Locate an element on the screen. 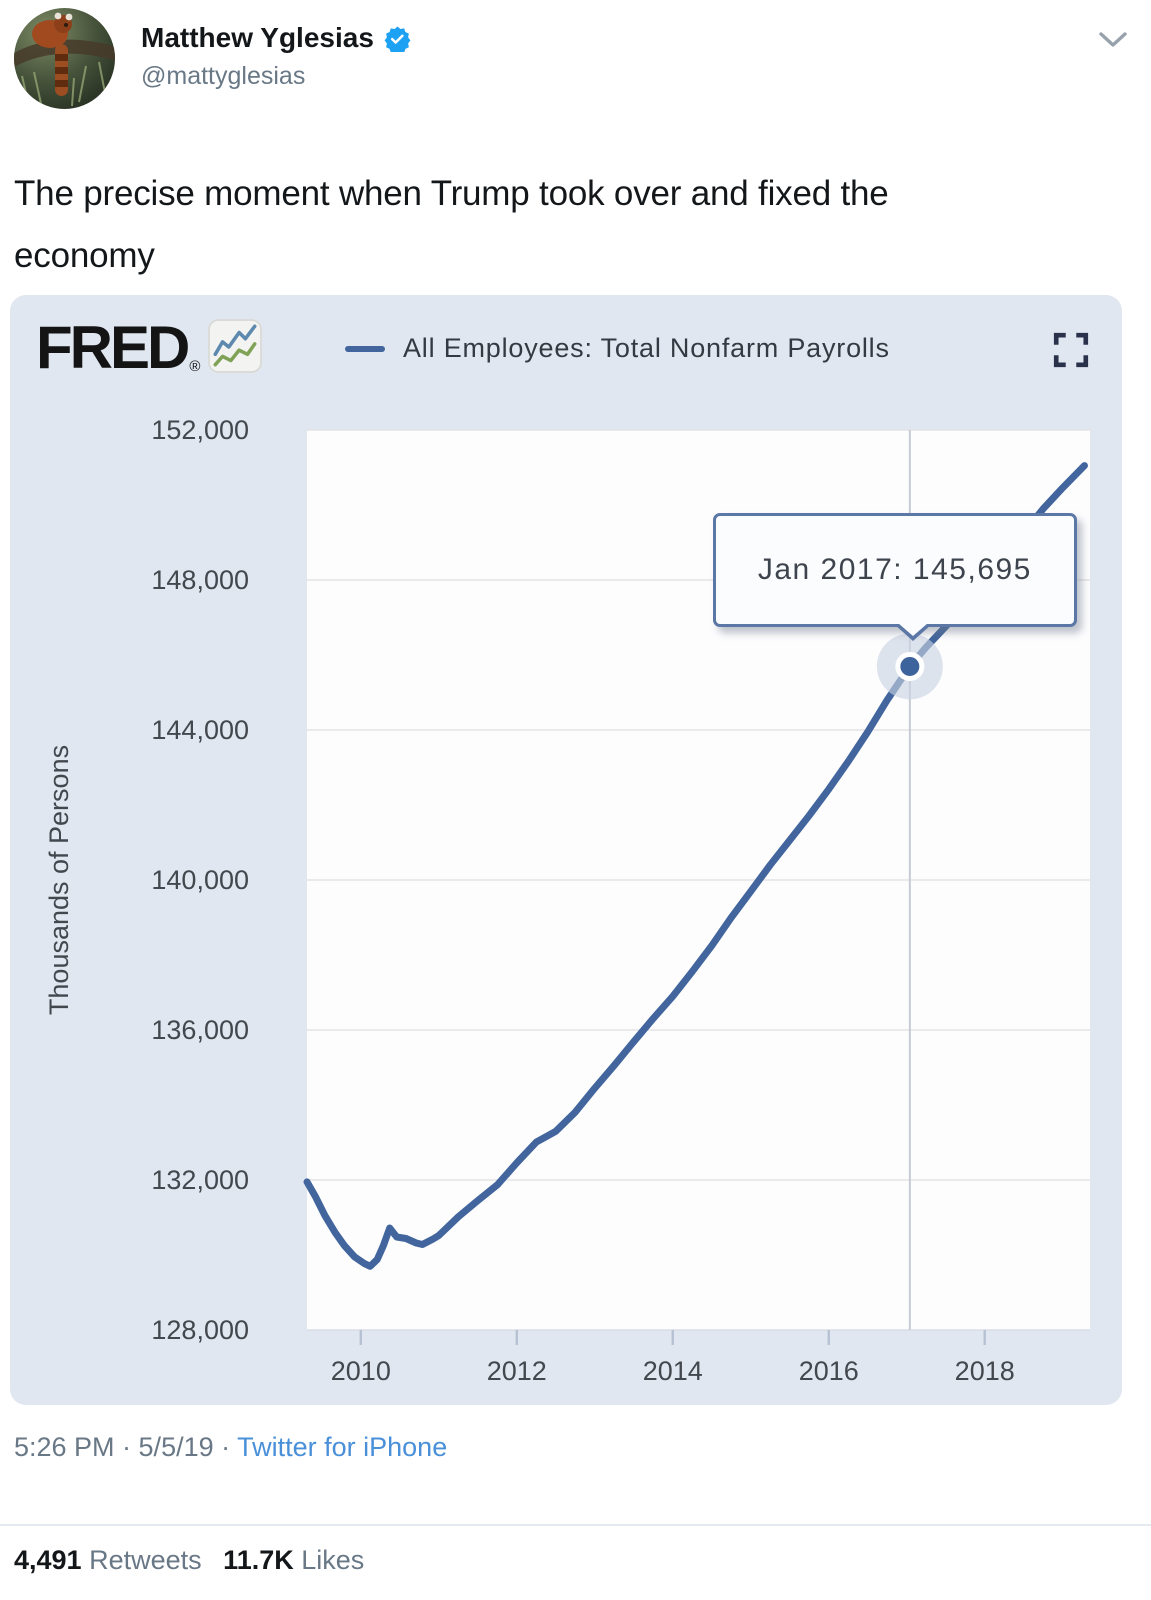 This screenshot has width=1151, height=1600. avatar is located at coordinates (64, 58).